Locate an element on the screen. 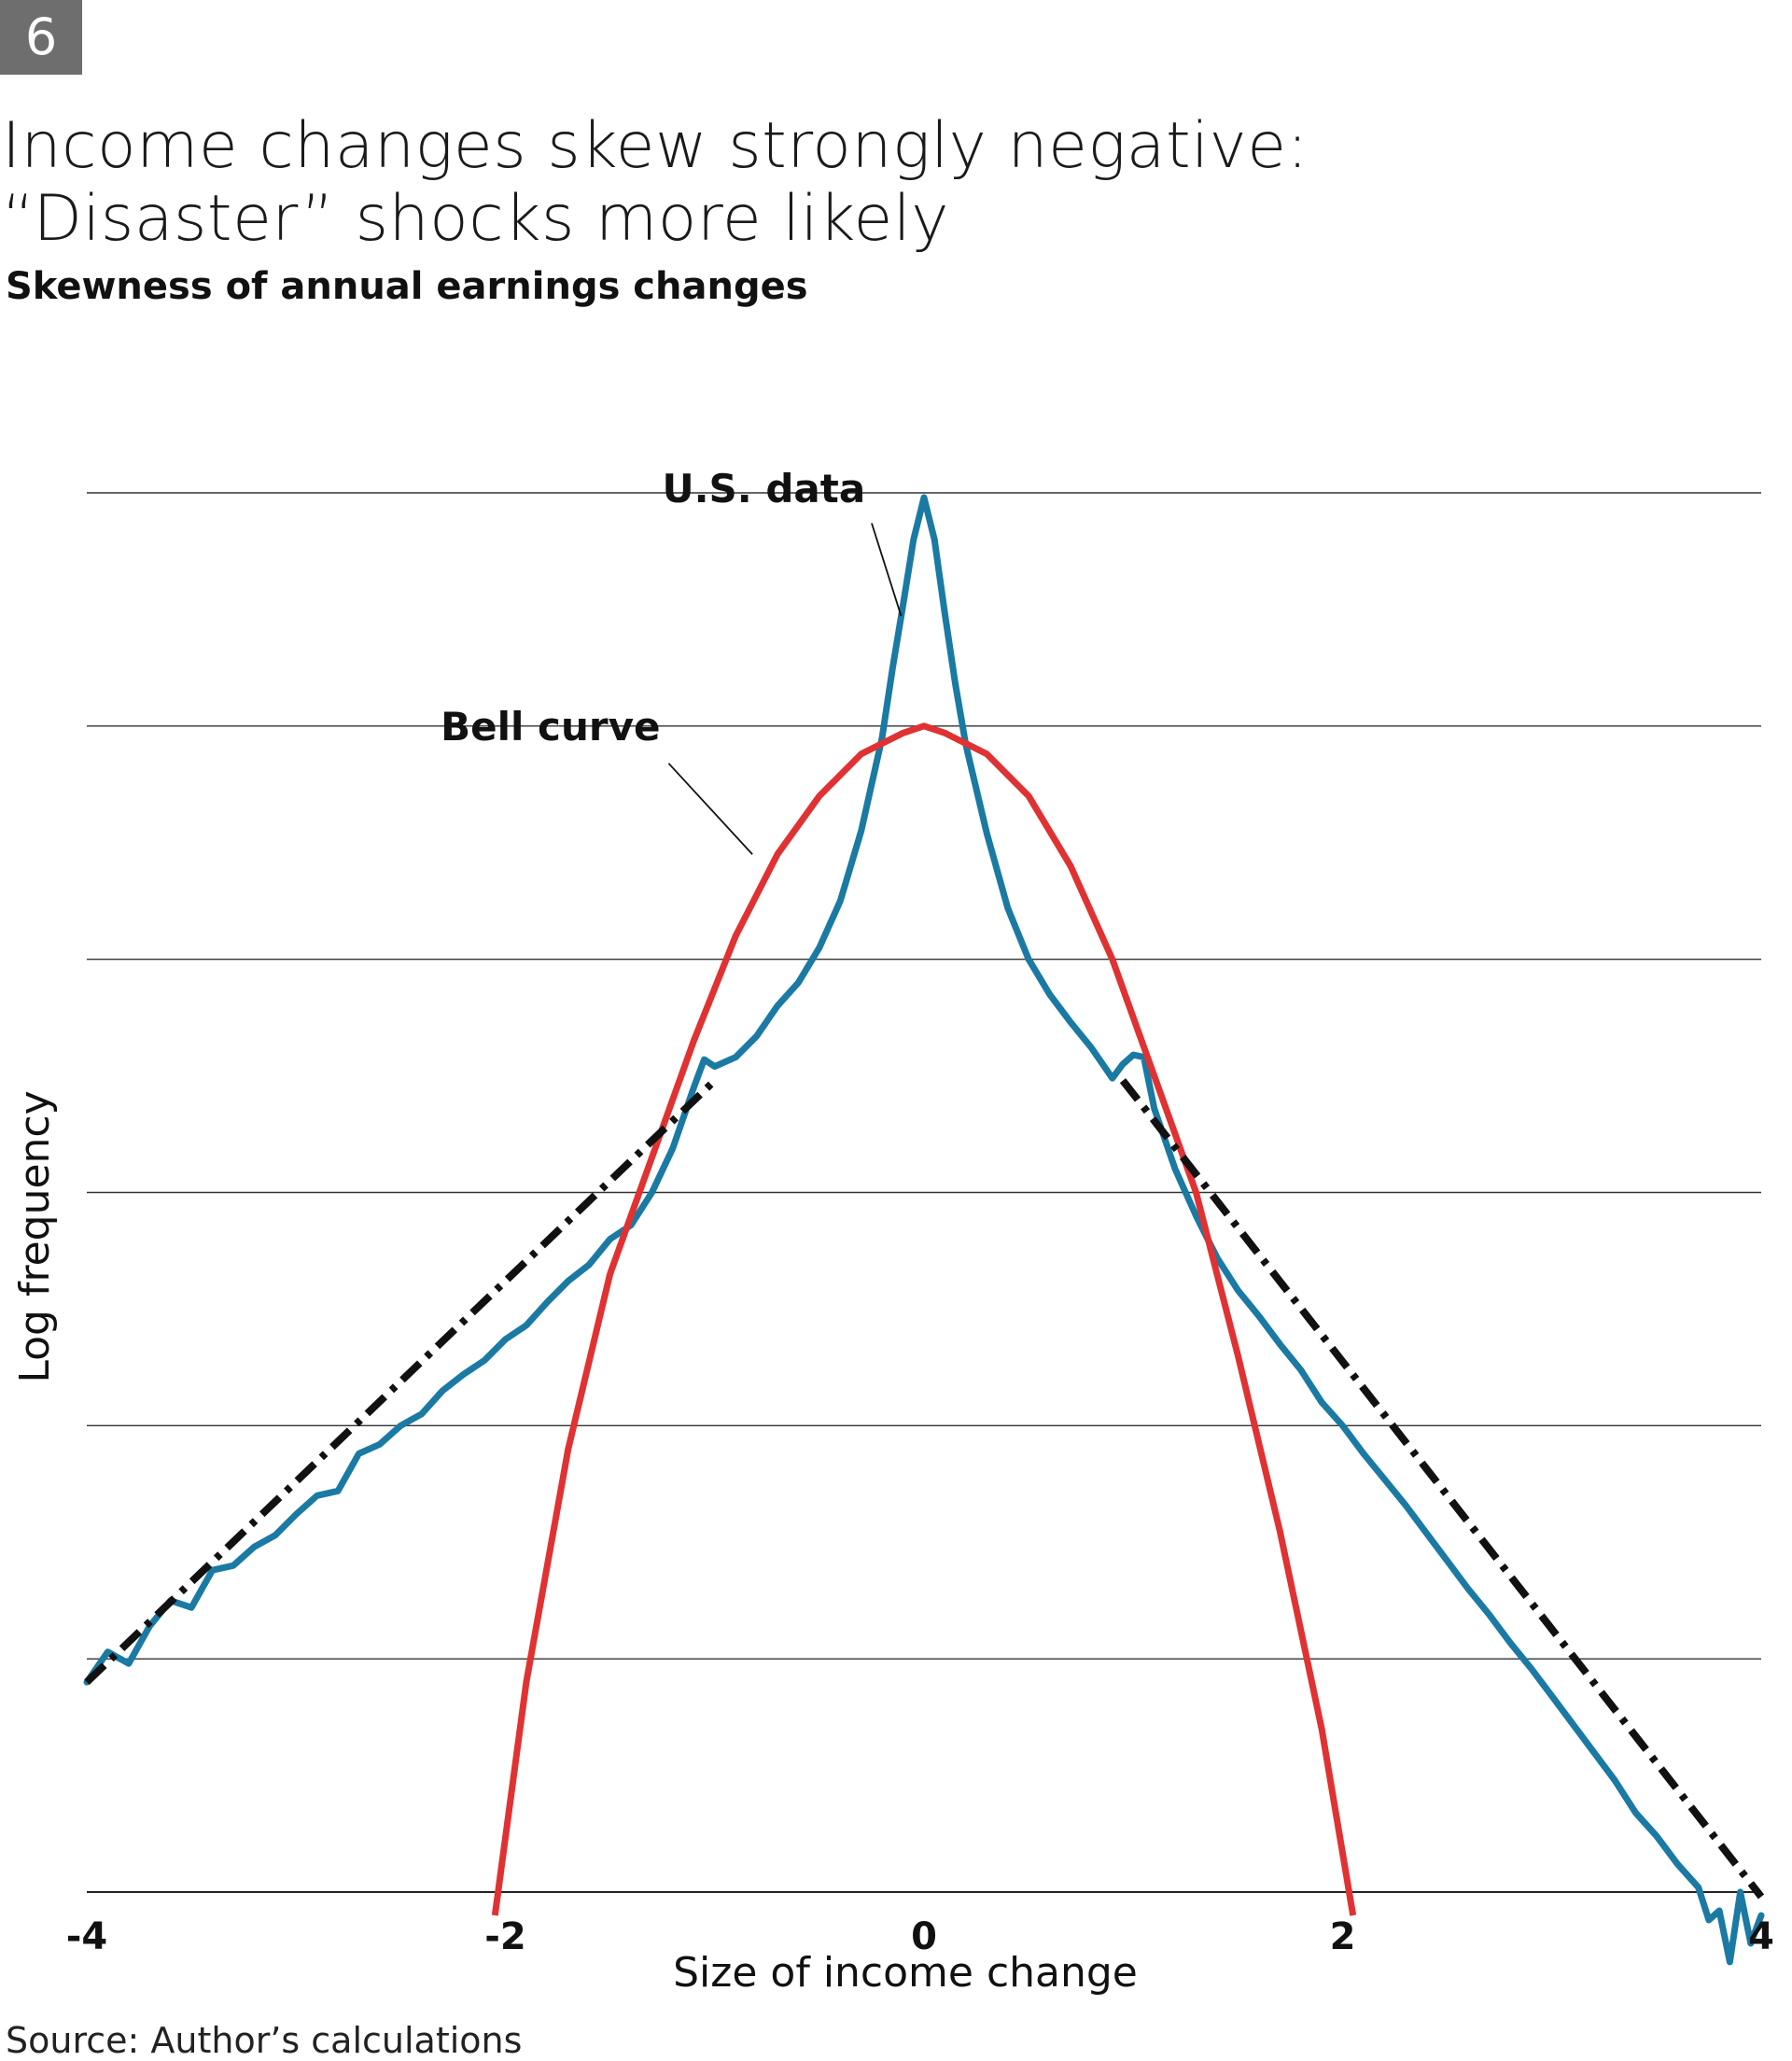 The image size is (1792, 2061). left-tail-fit-line is located at coordinates (401, 1381).